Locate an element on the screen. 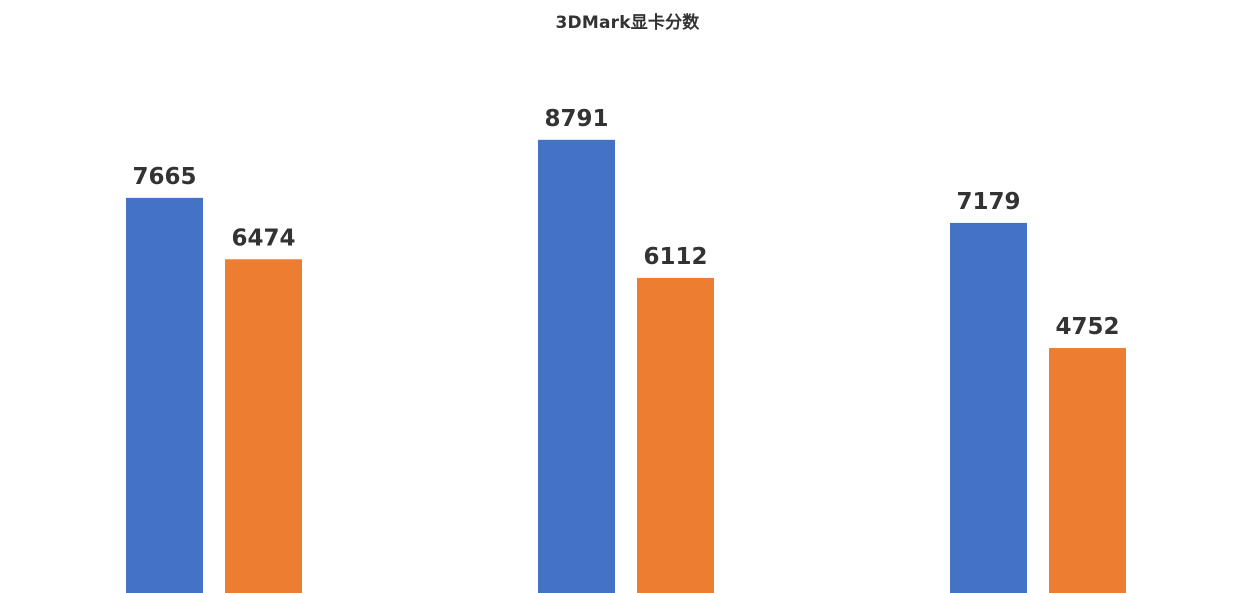 The image size is (1255, 593). data-label-series1-group1: 7665 is located at coordinates (164, 177).